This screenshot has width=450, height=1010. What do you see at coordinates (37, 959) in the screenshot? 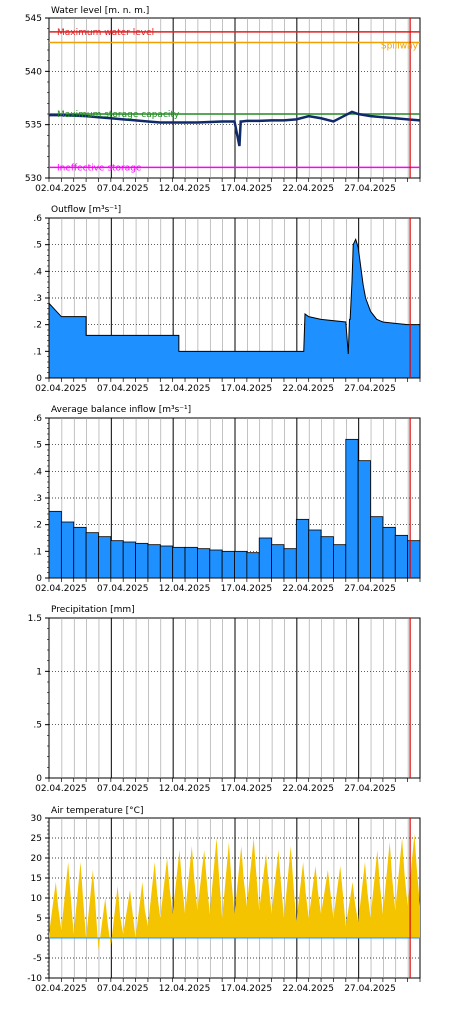
I see `y-tick-label: -5` at bounding box center [37, 959].